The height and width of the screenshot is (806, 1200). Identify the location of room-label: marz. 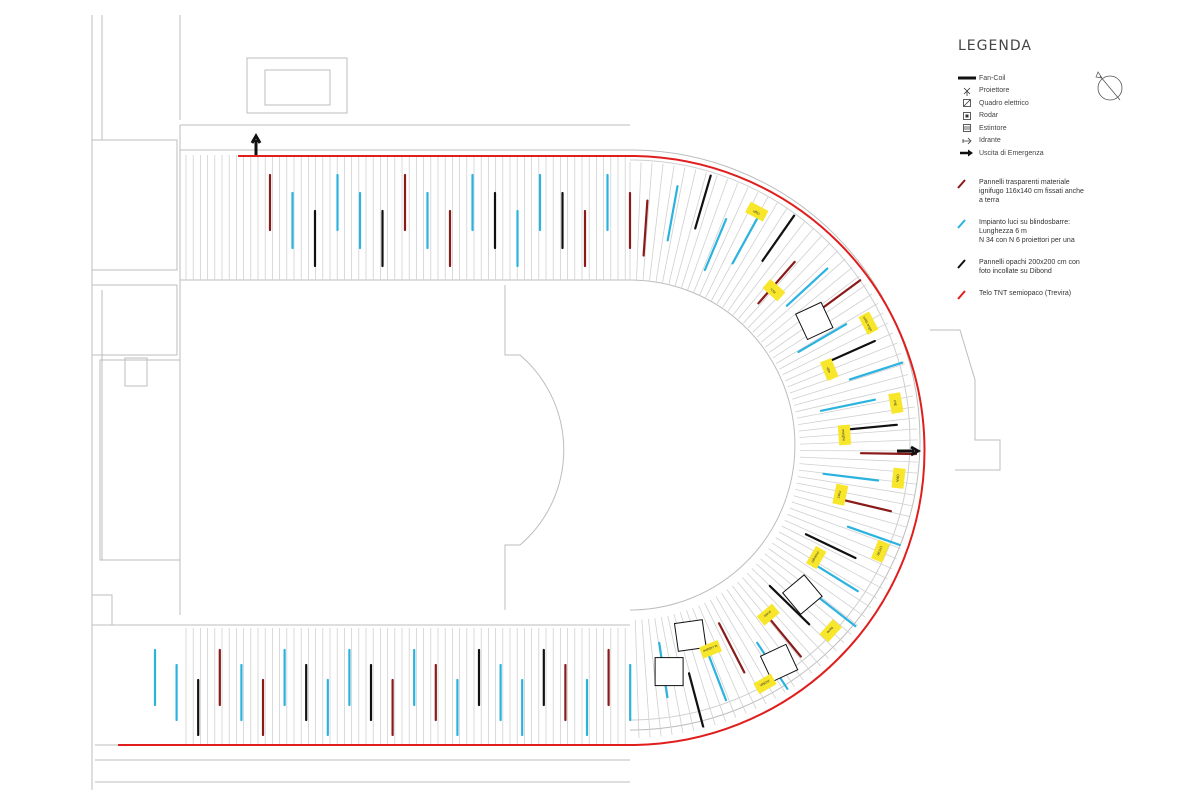
(840, 494).